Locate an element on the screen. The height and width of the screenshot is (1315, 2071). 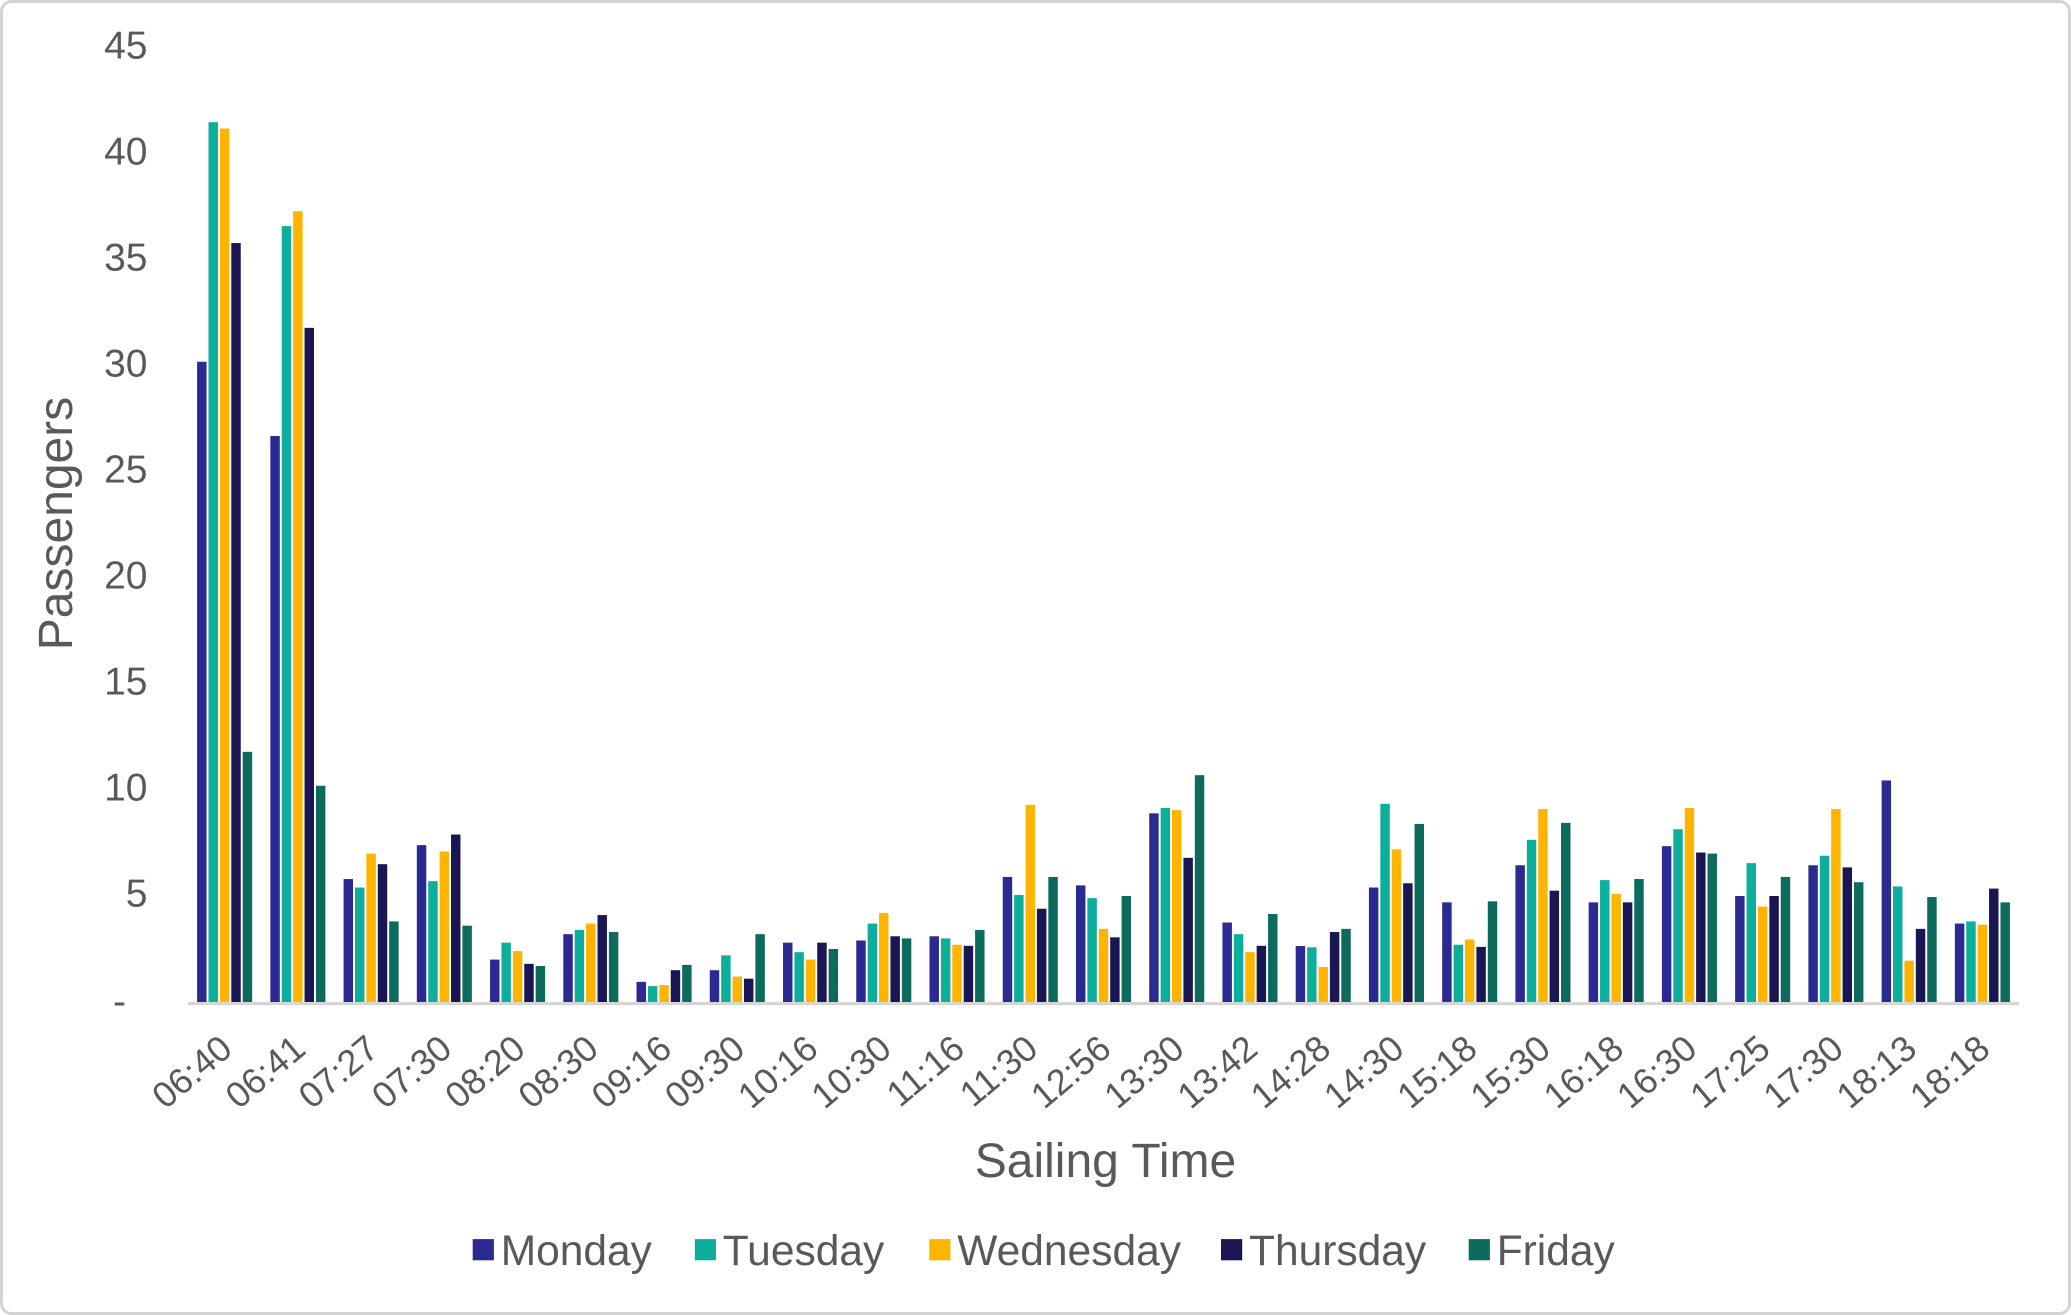
svg-text: Friday is located at coordinates (1556, 1251).